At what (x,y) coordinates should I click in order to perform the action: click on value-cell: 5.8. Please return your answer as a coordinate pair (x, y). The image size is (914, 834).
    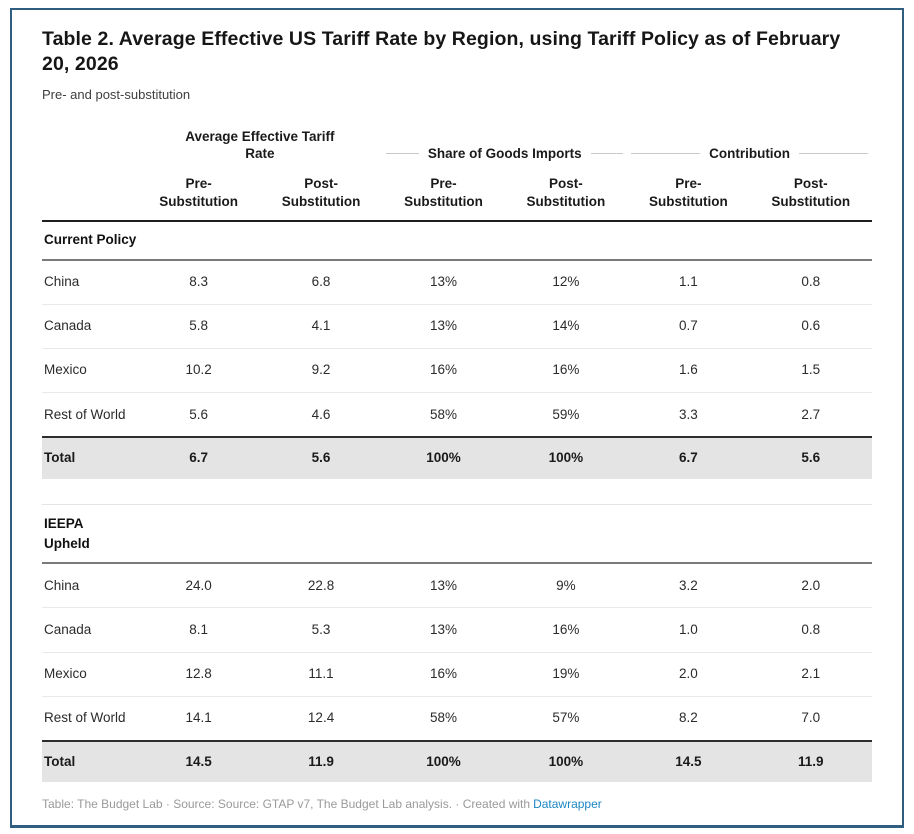
    Looking at the image, I should click on (198, 326).